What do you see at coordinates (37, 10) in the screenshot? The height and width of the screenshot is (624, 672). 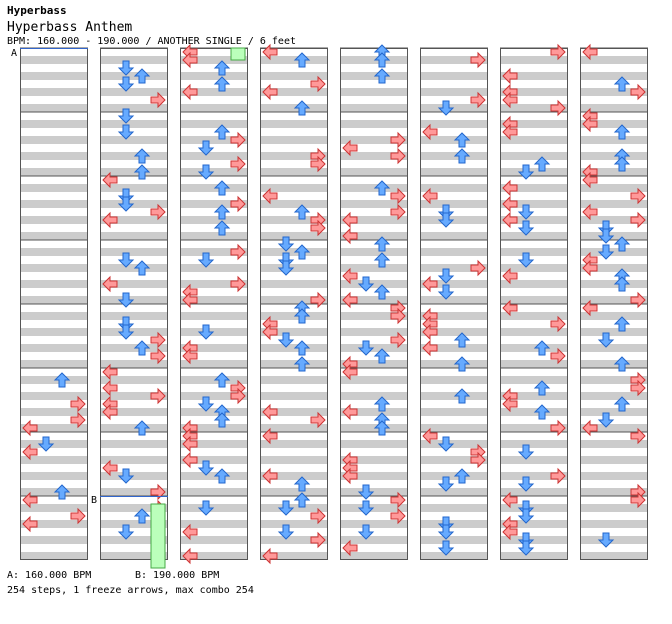 I see `series-title: Hyperbass` at bounding box center [37, 10].